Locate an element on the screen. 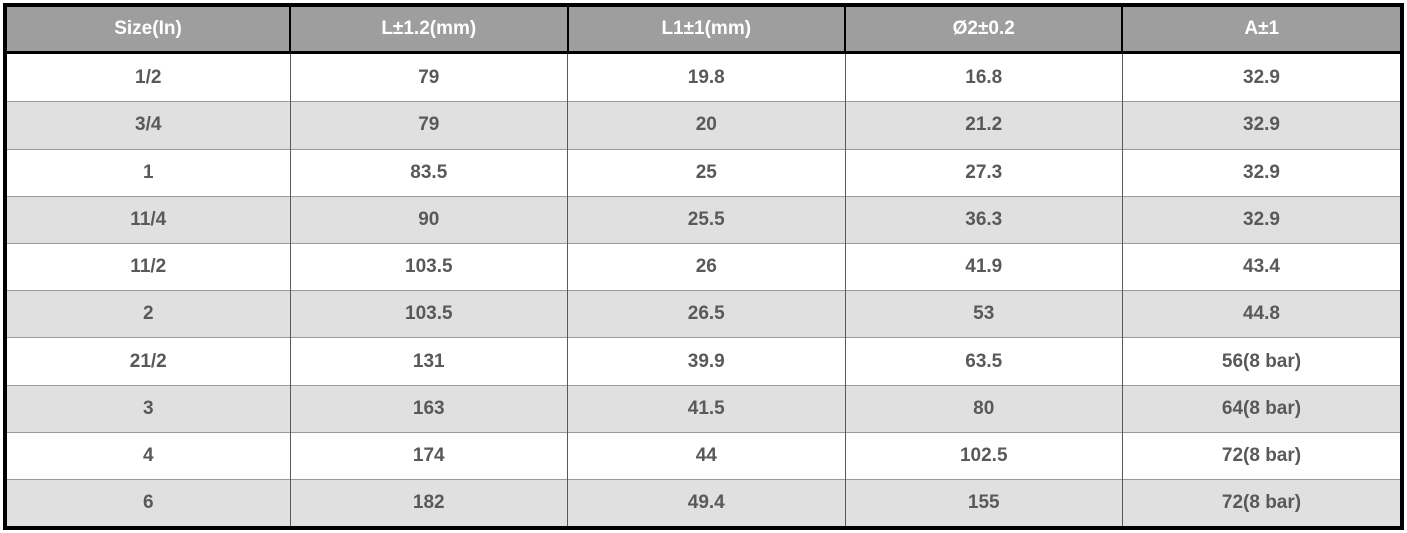  table-cell: 155 is located at coordinates (983, 502).